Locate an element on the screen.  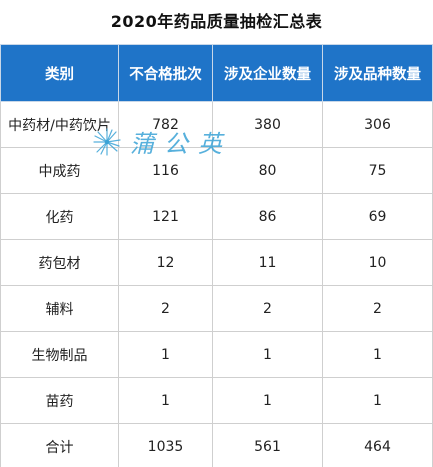
cell-batches: 1035 is located at coordinates (165, 445).